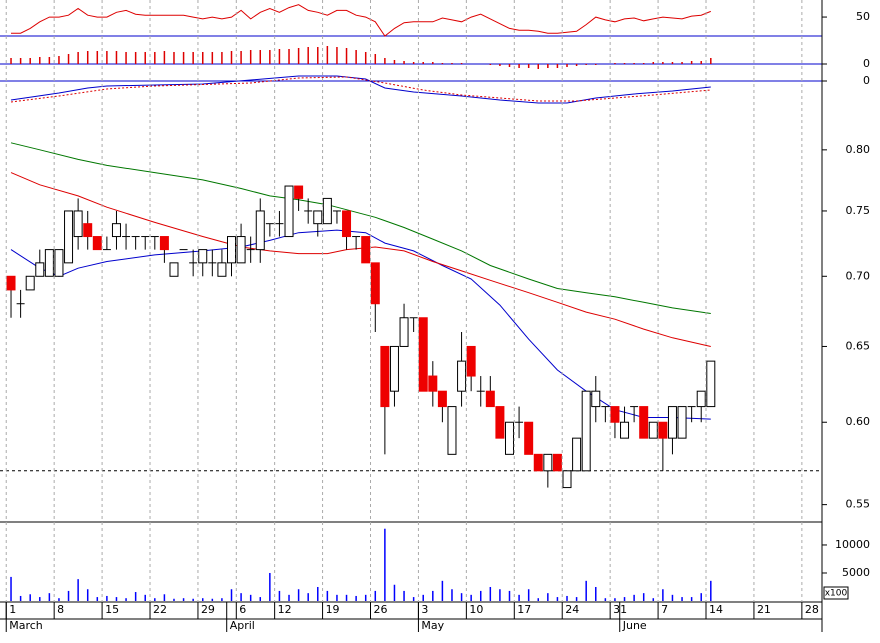 The height and width of the screenshot is (643, 880). Describe the element at coordinates (380, 609) in the screenshot. I see `x-tick-label: 26` at that location.